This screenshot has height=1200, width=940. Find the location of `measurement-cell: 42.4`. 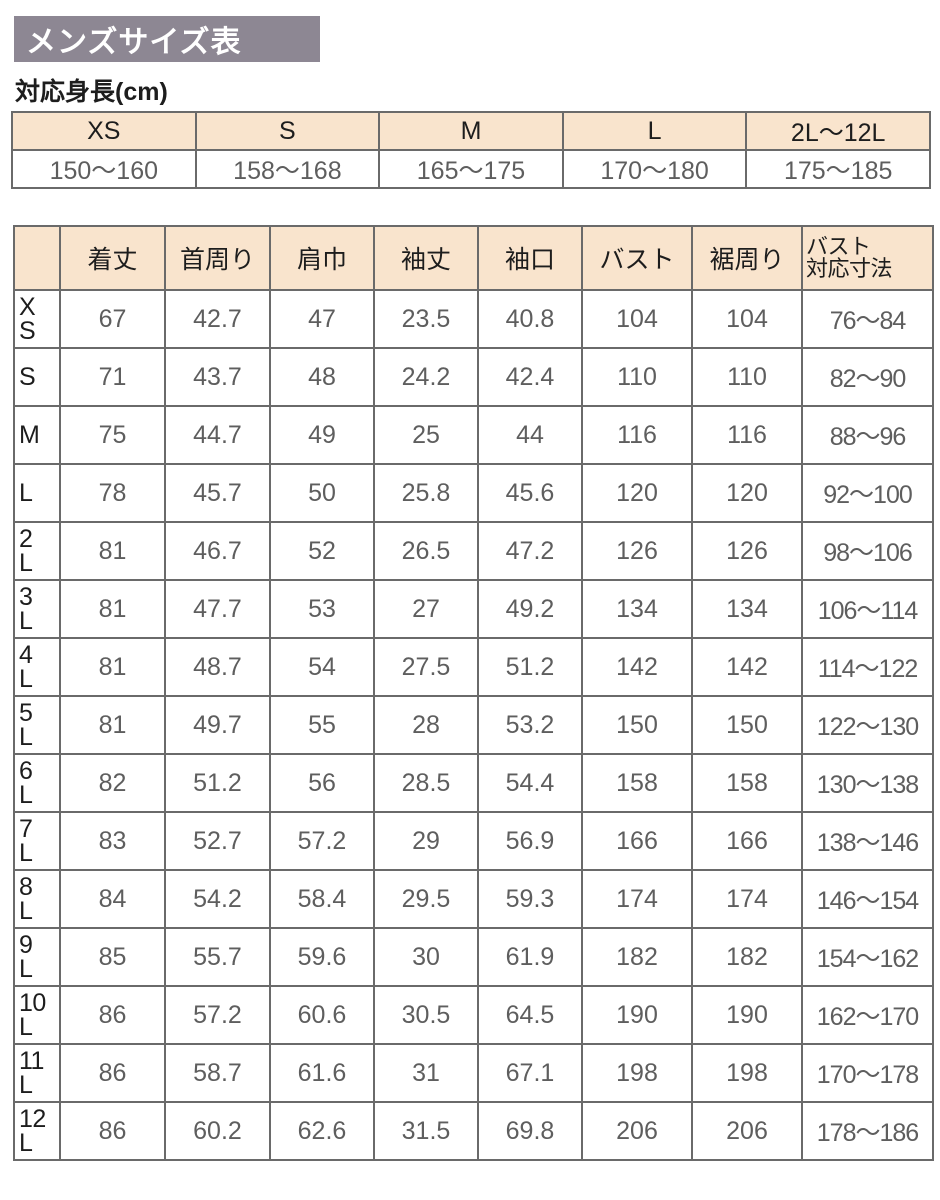

measurement-cell: 42.4 is located at coordinates (530, 377).